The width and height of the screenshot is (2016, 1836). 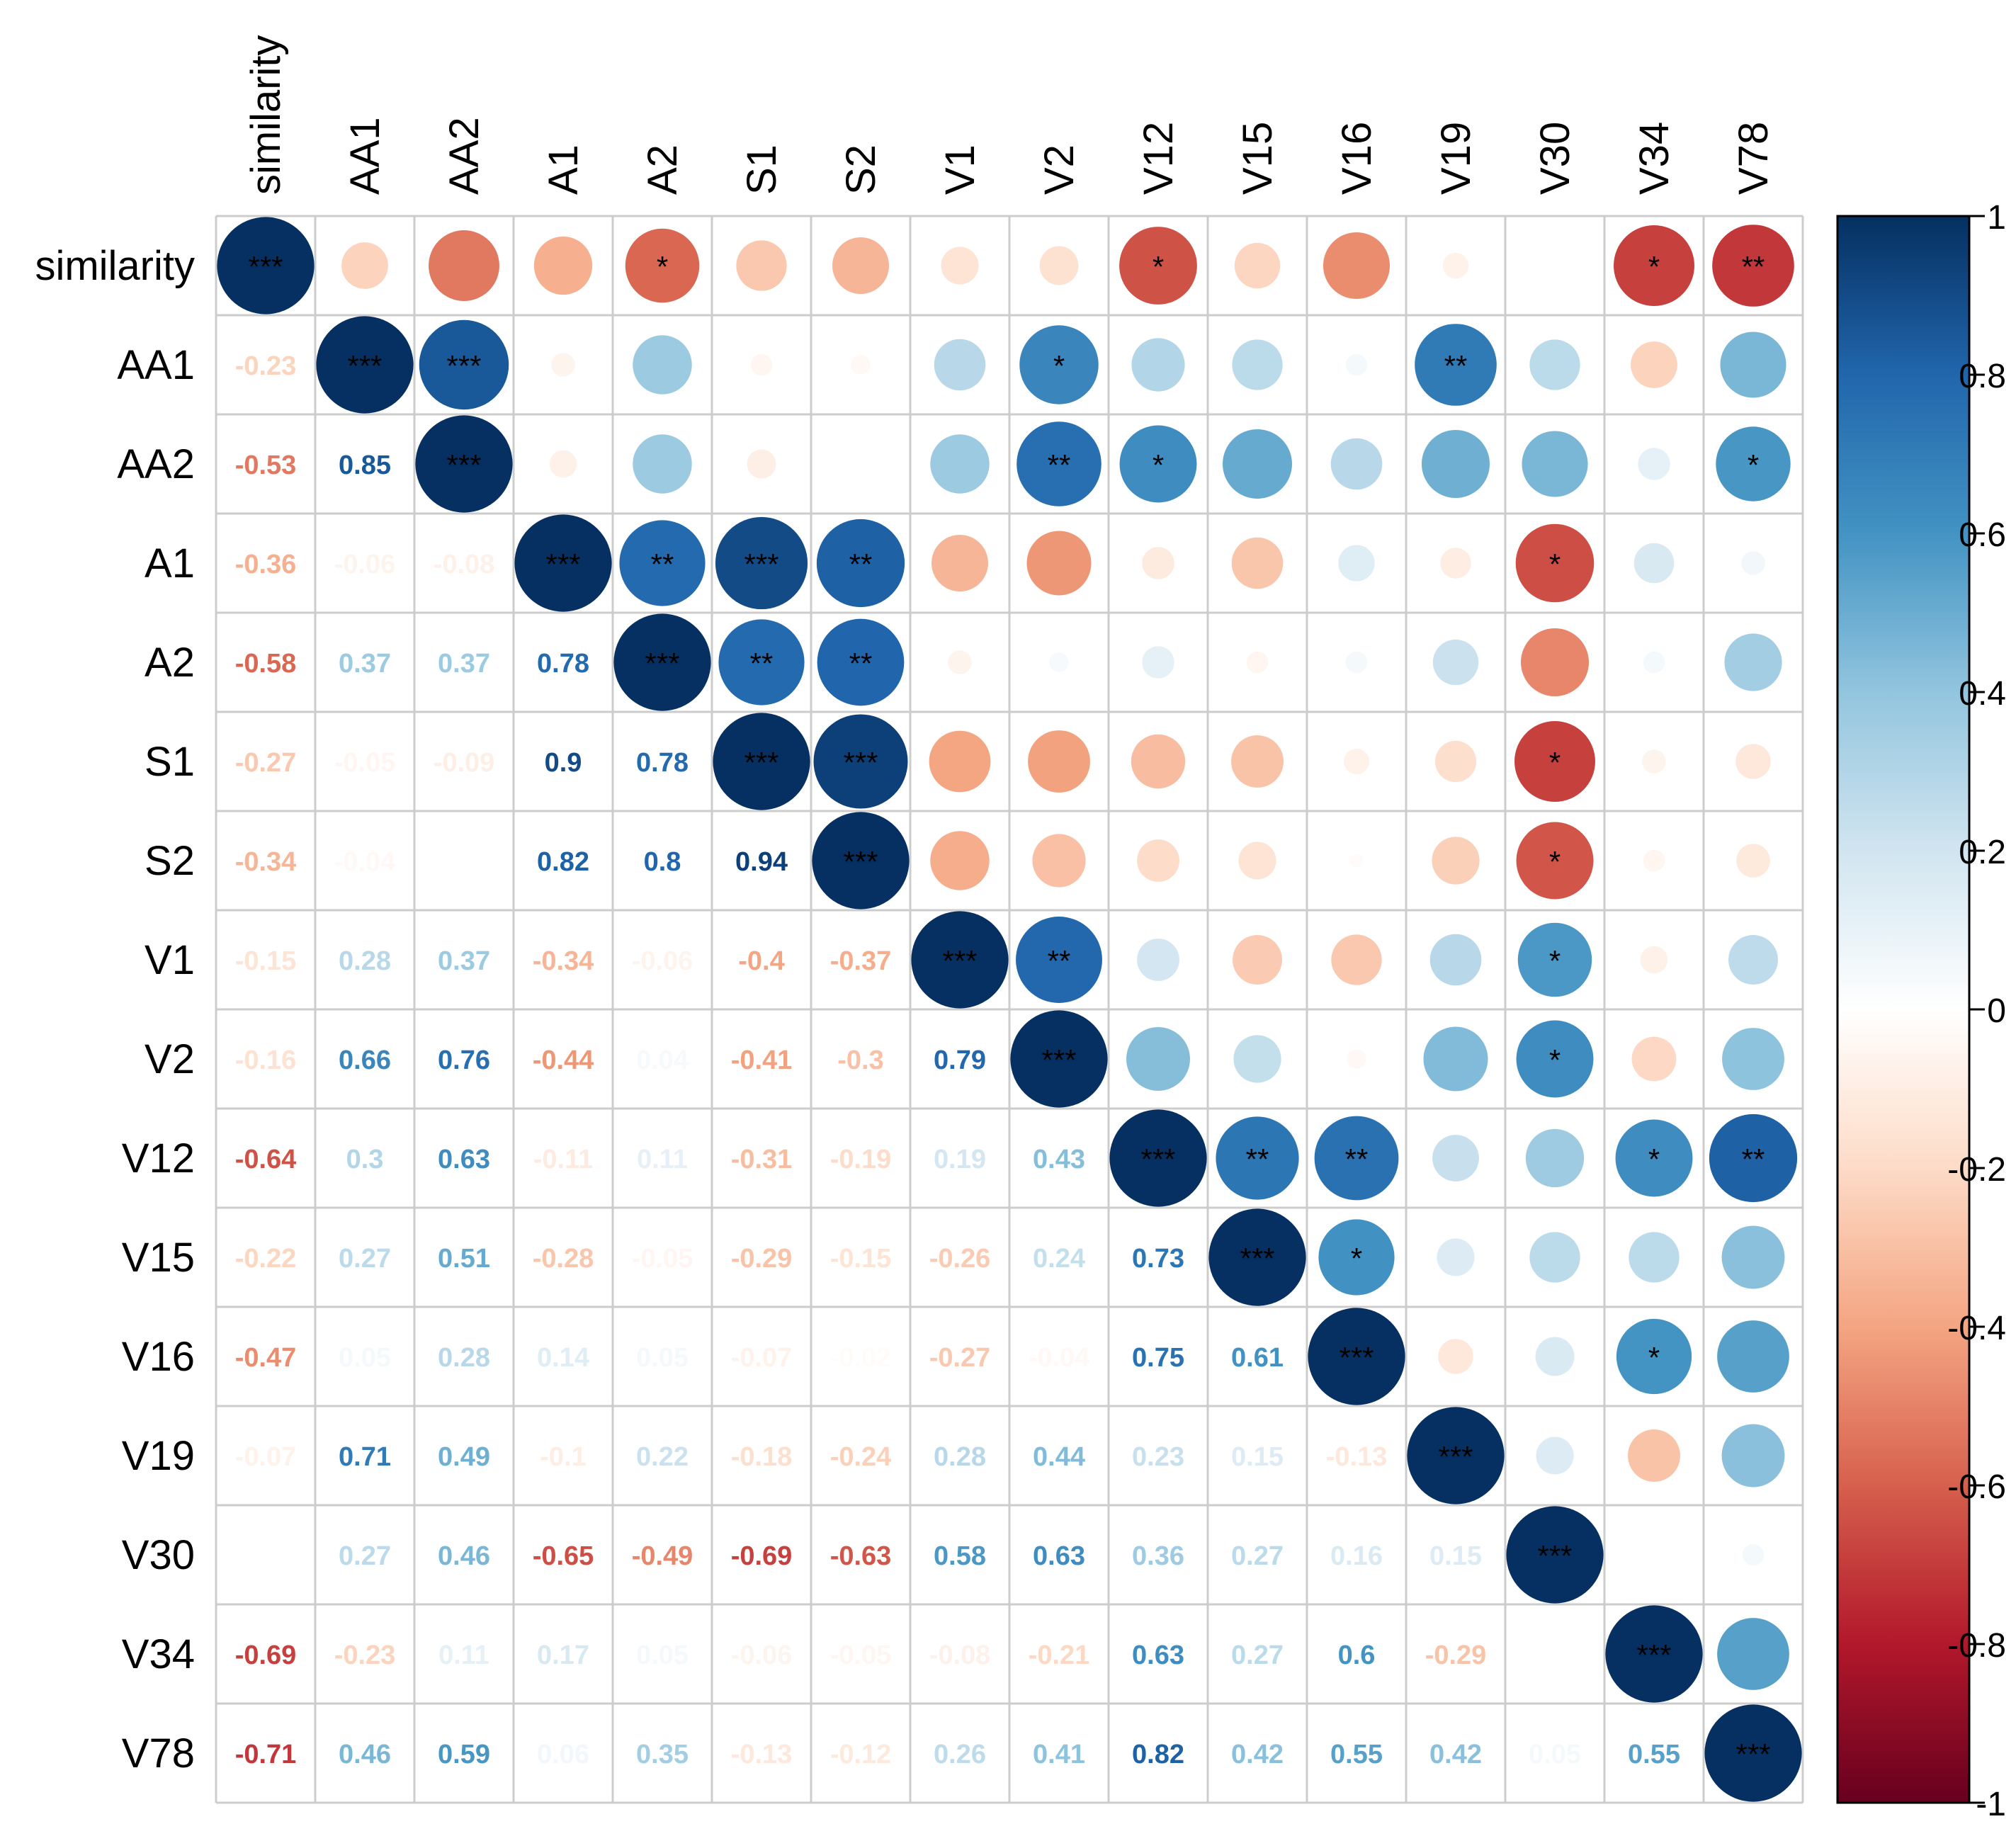 What do you see at coordinates (1996, 1011) in the screenshot?
I see `colorbar-tick-label: 0` at bounding box center [1996, 1011].